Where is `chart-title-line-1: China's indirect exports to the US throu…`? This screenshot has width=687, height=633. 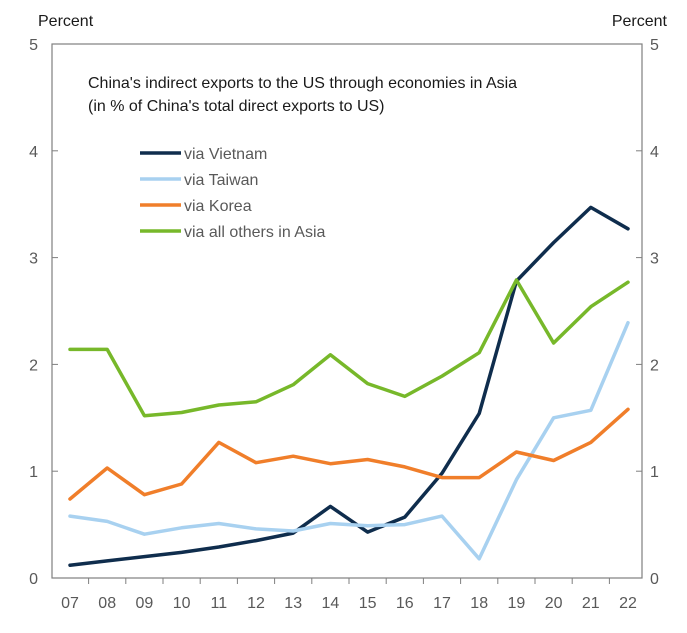
chart-title-line-1: China's indirect exports to the US throu… is located at coordinates (302, 83).